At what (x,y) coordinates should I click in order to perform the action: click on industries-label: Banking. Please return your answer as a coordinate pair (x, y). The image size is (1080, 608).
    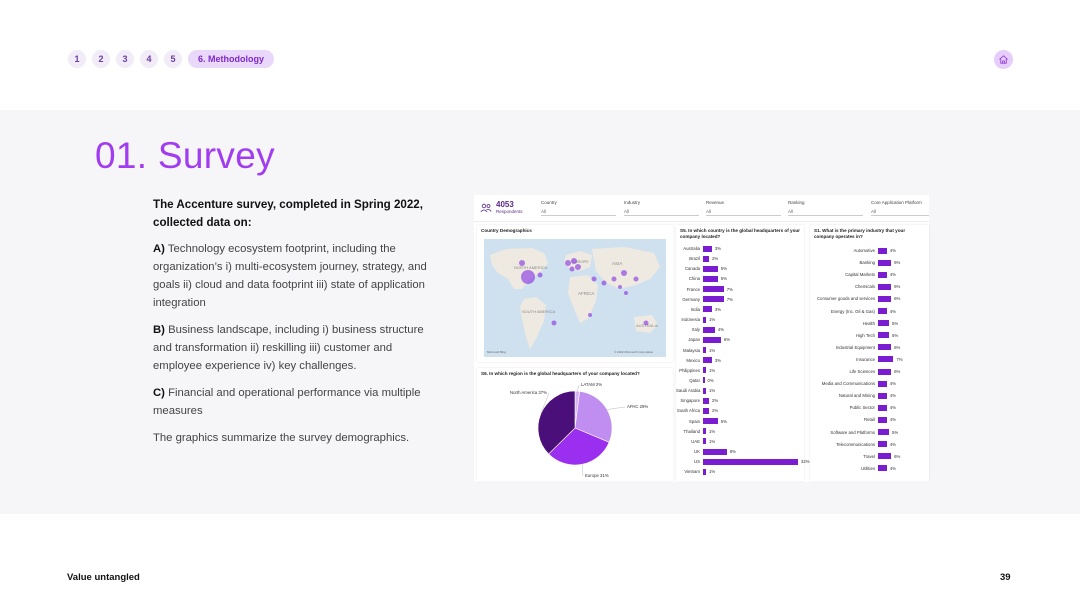
    Looking at the image, I should click on (867, 263).